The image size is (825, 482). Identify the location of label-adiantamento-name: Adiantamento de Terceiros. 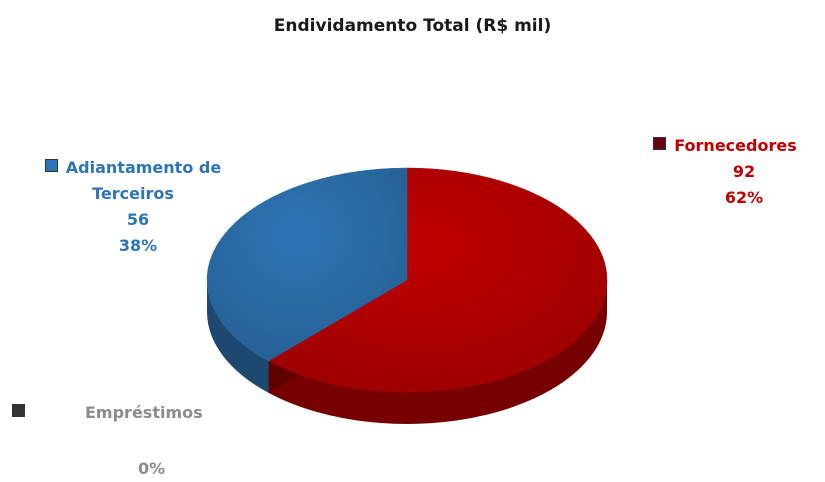
(143, 180).